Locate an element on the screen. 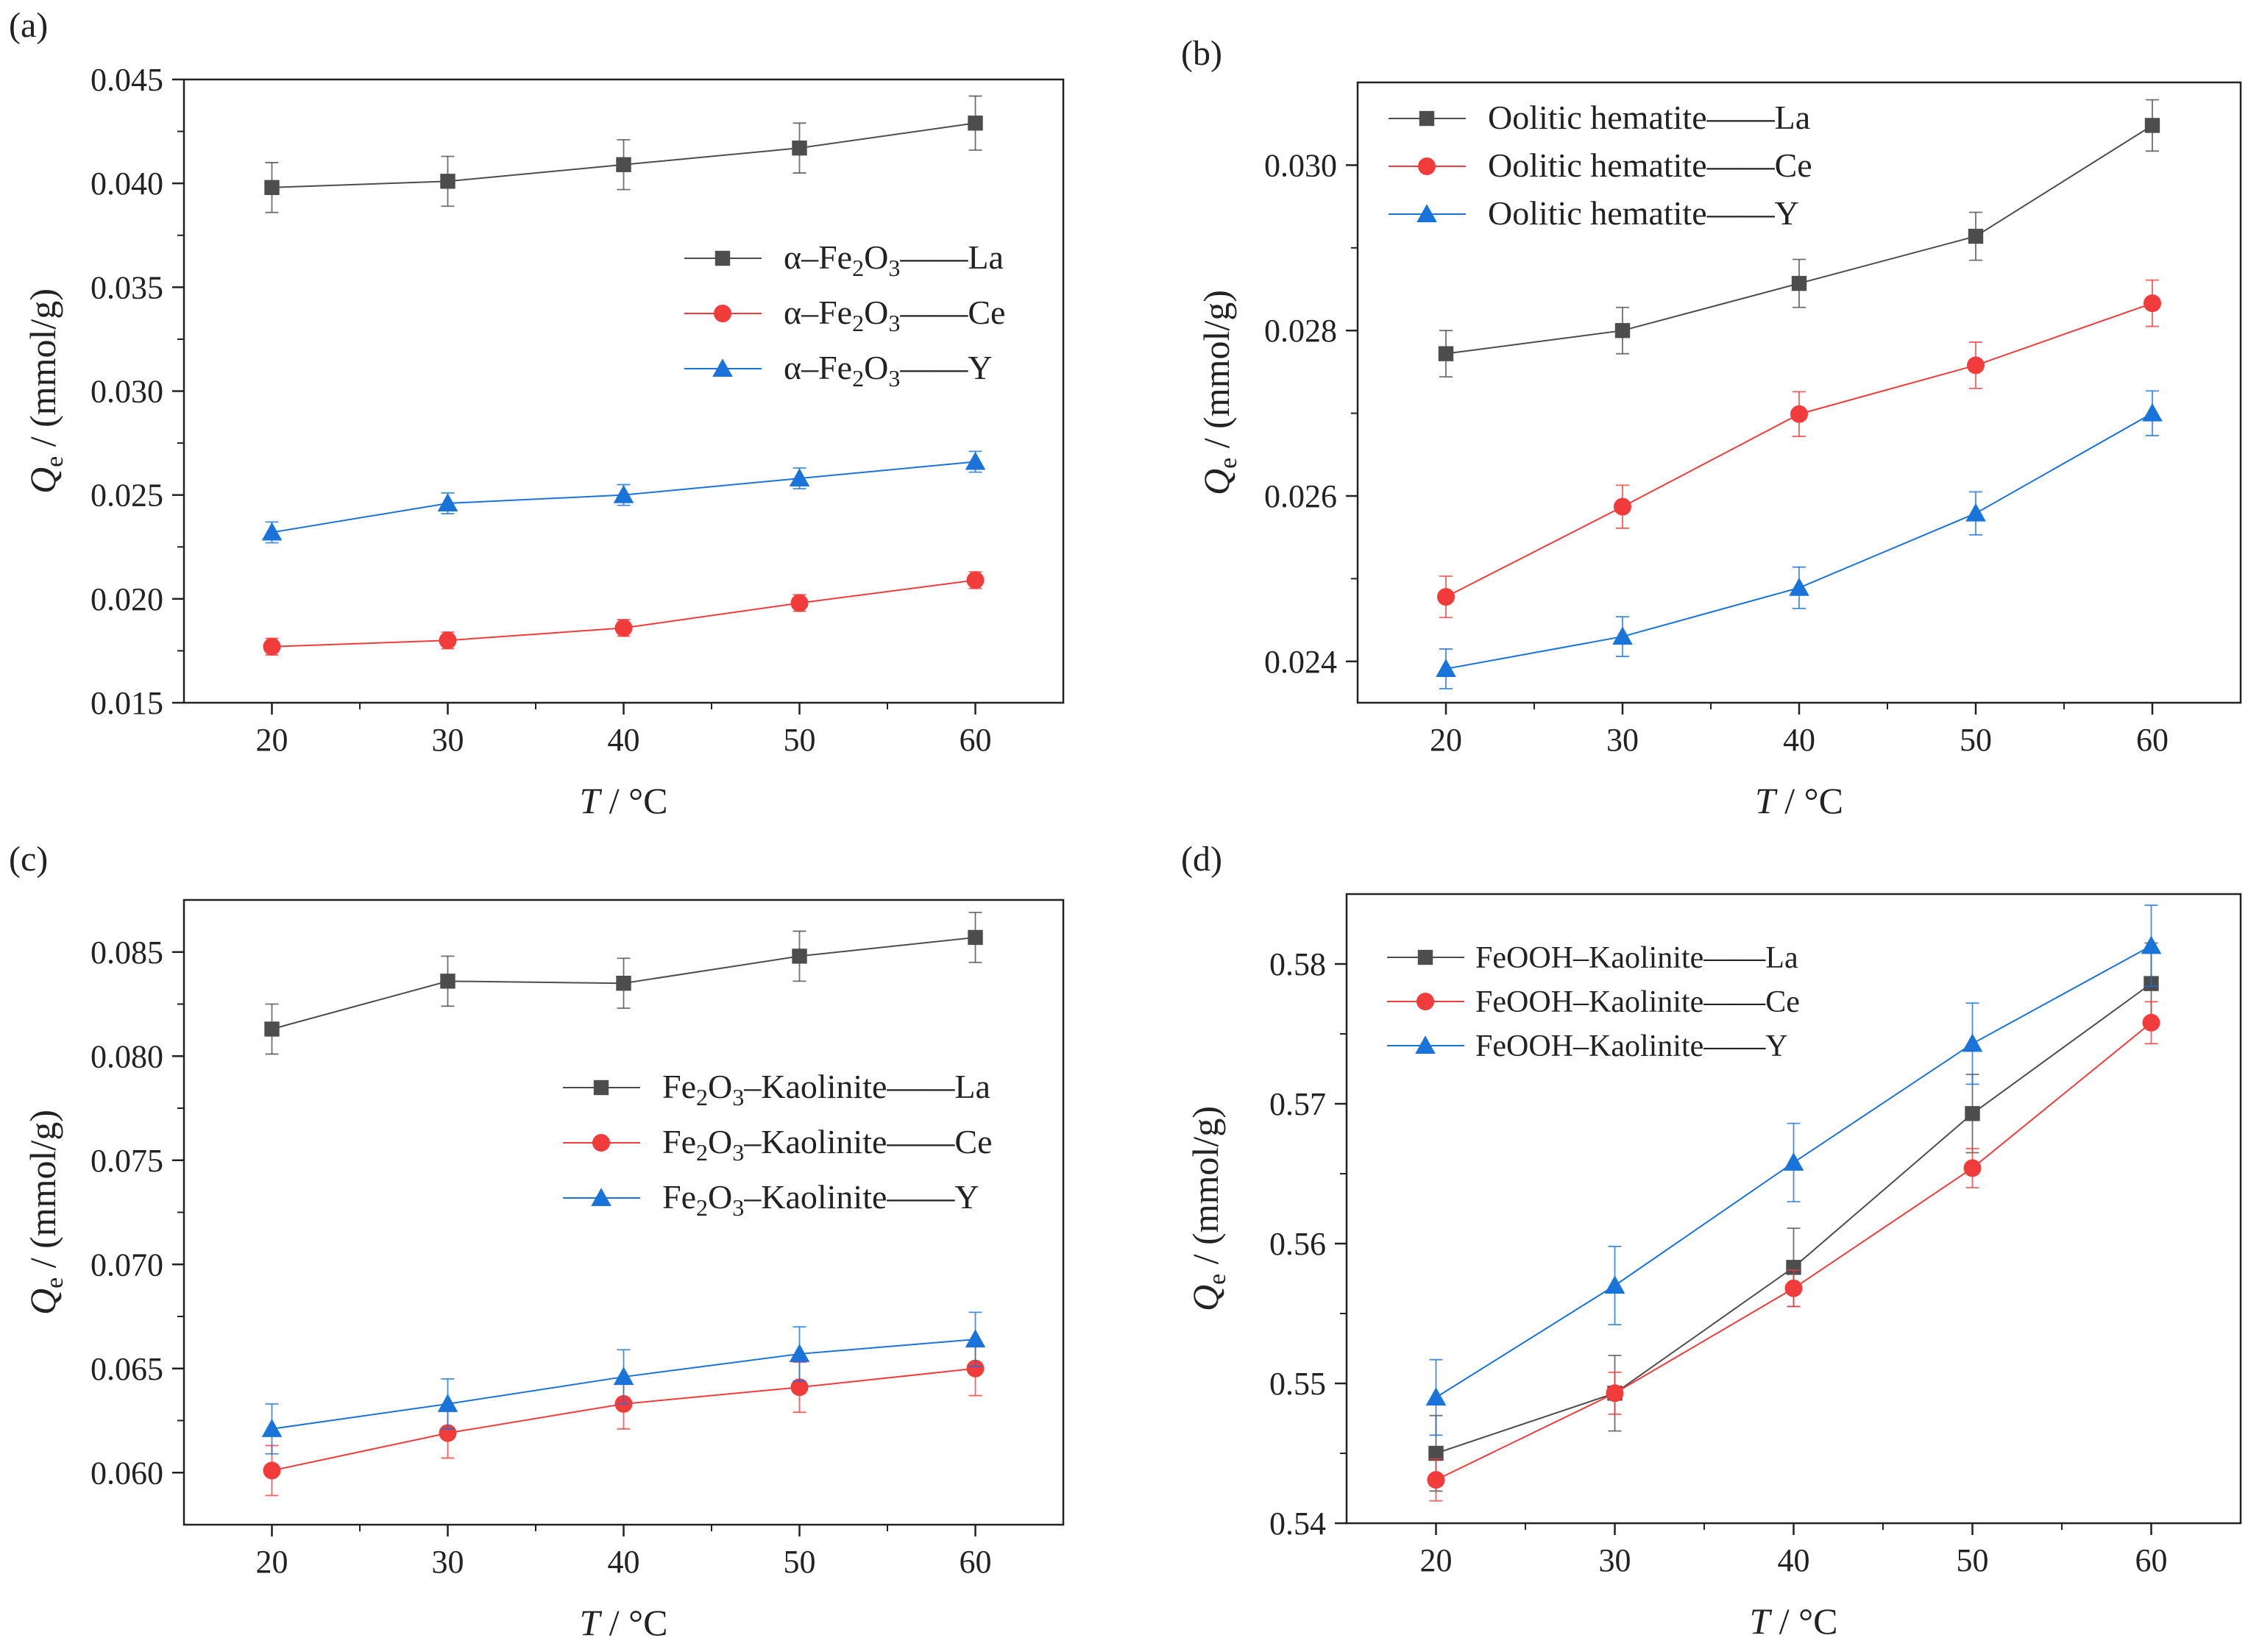  y-tick-label: 0.028 is located at coordinates (1300, 331).